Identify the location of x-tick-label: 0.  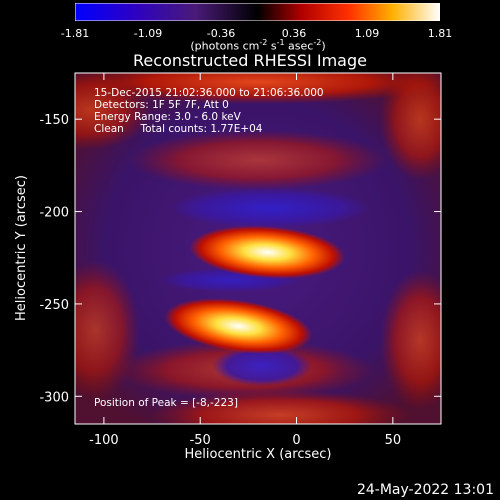
(296, 440).